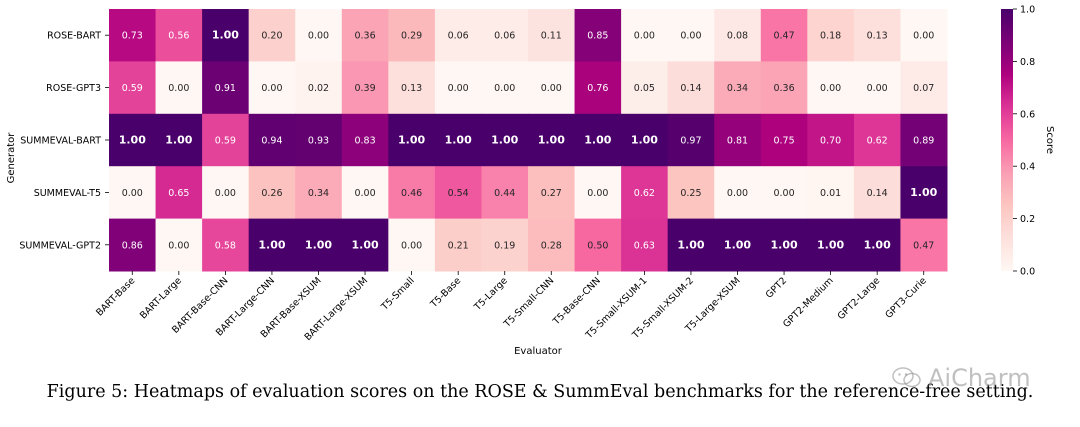 This screenshot has height=427, width=1080. Describe the element at coordinates (923, 88) in the screenshot. I see `cell-value-label: 0.07` at that location.